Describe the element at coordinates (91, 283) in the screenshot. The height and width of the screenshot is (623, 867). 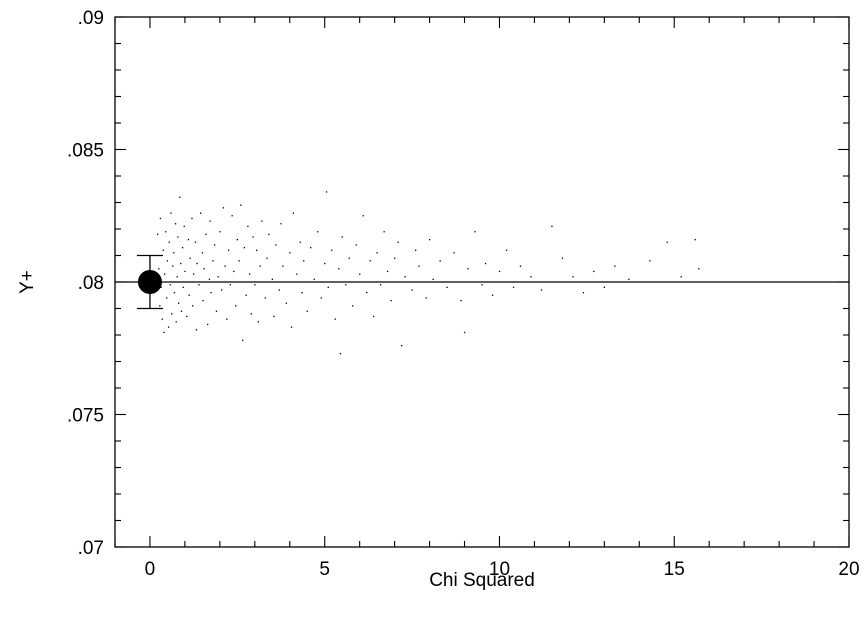
I see `y-tick-label: .08` at that location.